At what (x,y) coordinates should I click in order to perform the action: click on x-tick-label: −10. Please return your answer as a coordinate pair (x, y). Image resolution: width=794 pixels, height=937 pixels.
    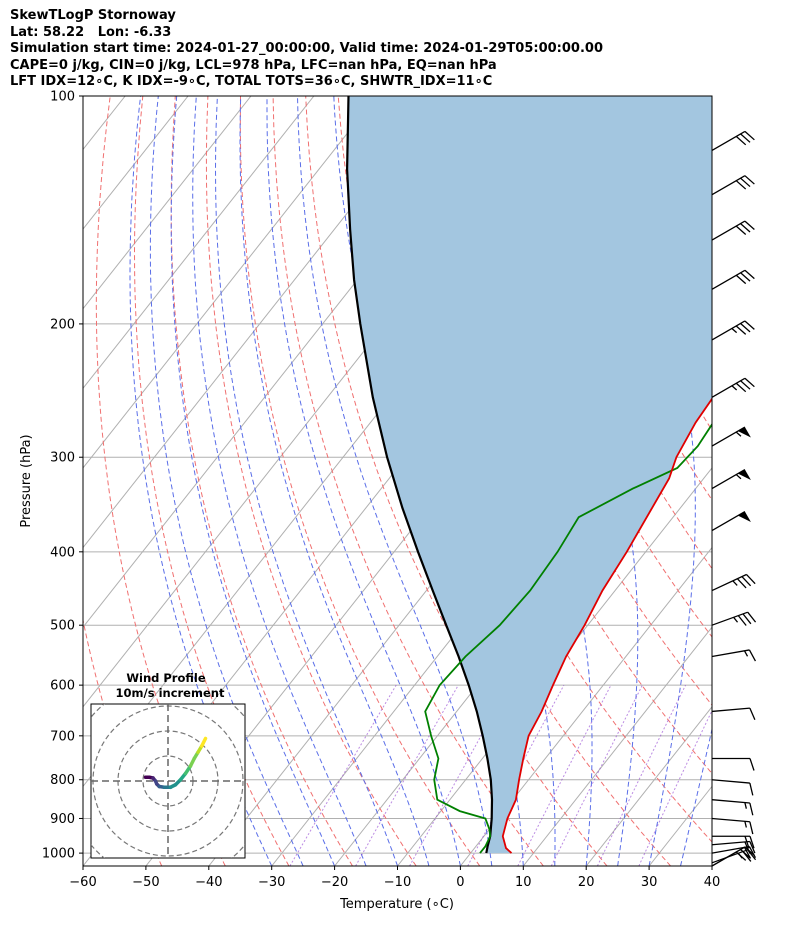
    Looking at the image, I should click on (397, 882).